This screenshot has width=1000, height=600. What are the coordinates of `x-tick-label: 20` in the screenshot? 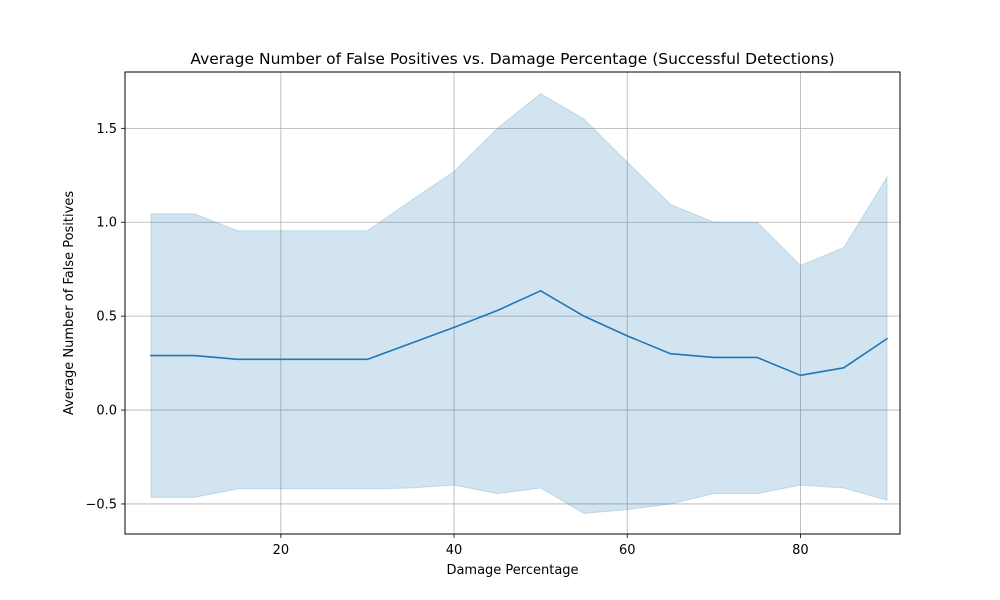 It's located at (281, 550).